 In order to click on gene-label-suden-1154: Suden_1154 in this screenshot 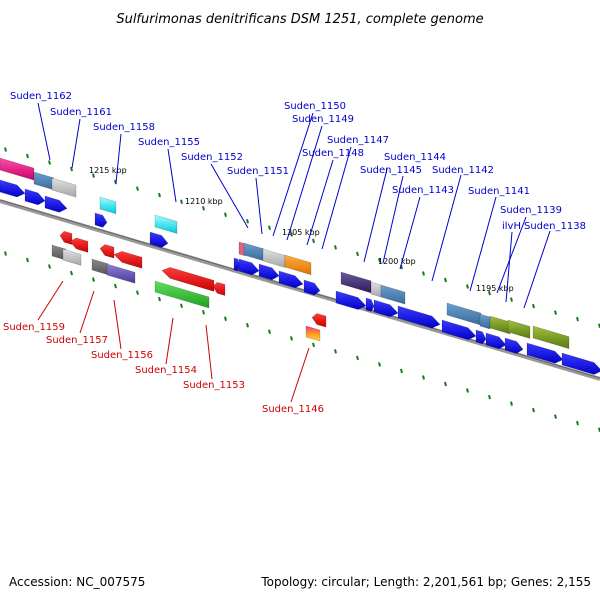, I will do `click(166, 370)`.